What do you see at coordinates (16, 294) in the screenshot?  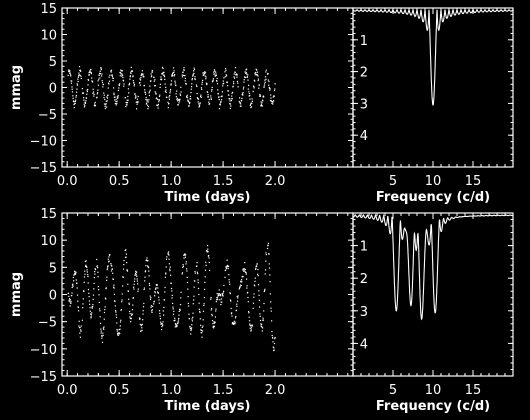 I see `y-axis-label: mmag` at bounding box center [16, 294].